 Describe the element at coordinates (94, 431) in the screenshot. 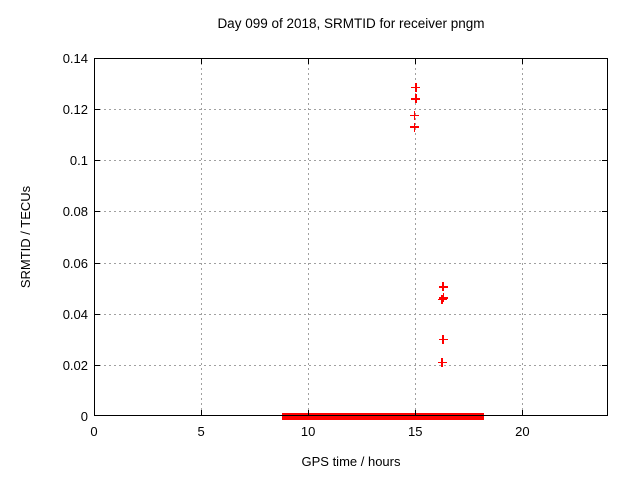

I see `x-tick-label: 0` at that location.